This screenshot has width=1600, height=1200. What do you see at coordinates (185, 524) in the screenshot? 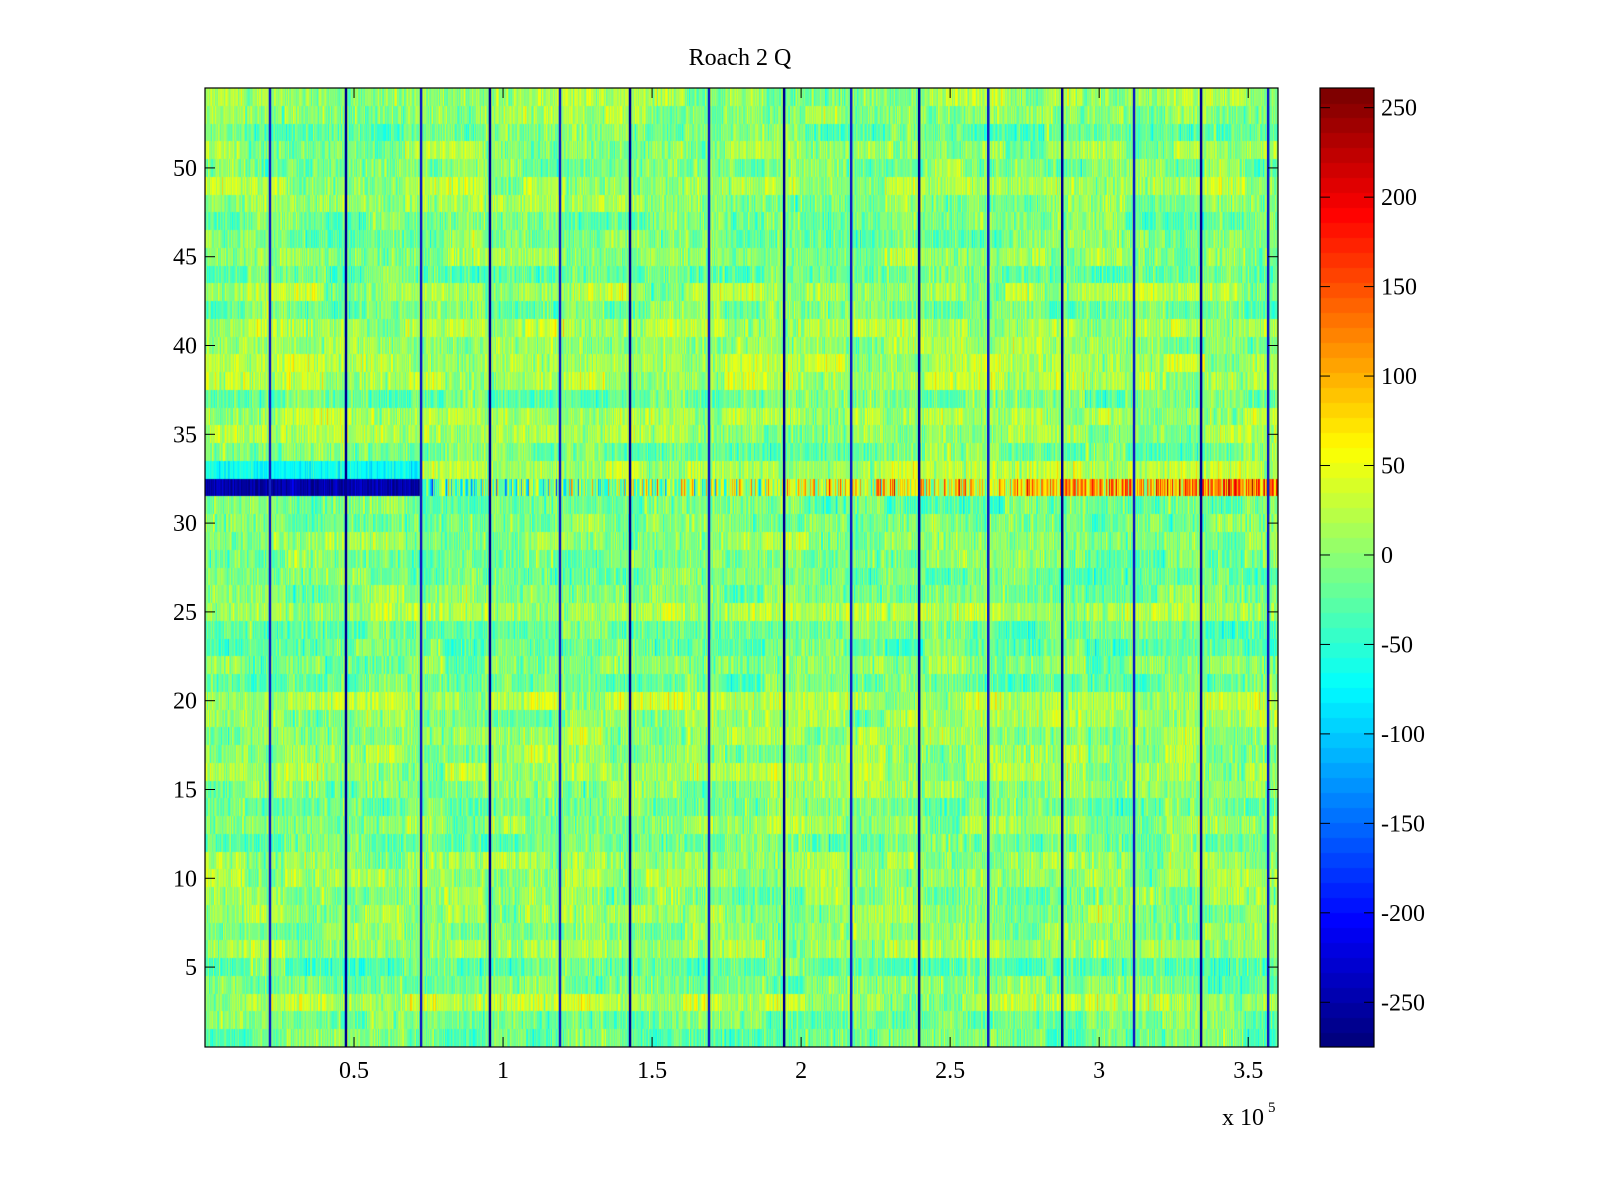
I see `y-tick-label: 30` at bounding box center [185, 524].